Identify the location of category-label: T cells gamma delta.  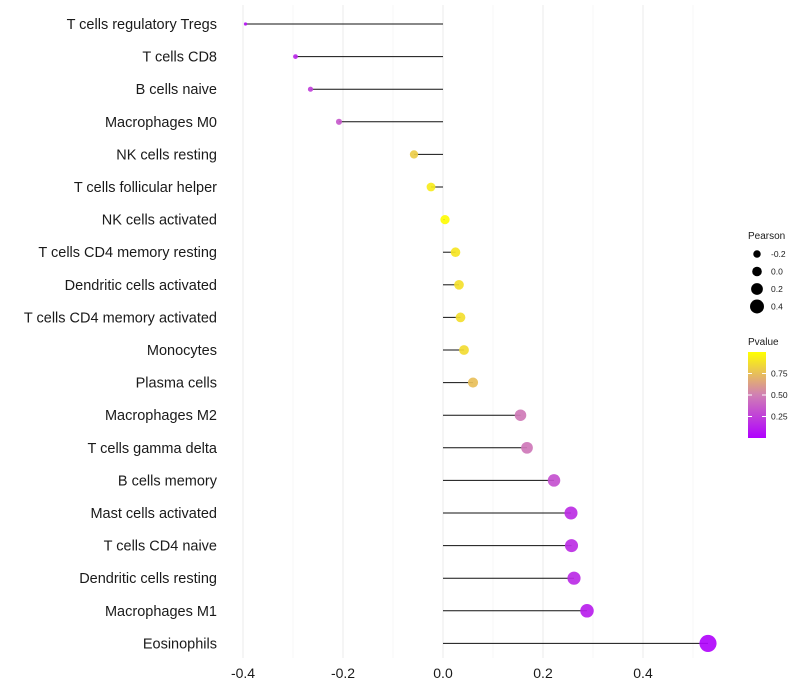
(153, 449).